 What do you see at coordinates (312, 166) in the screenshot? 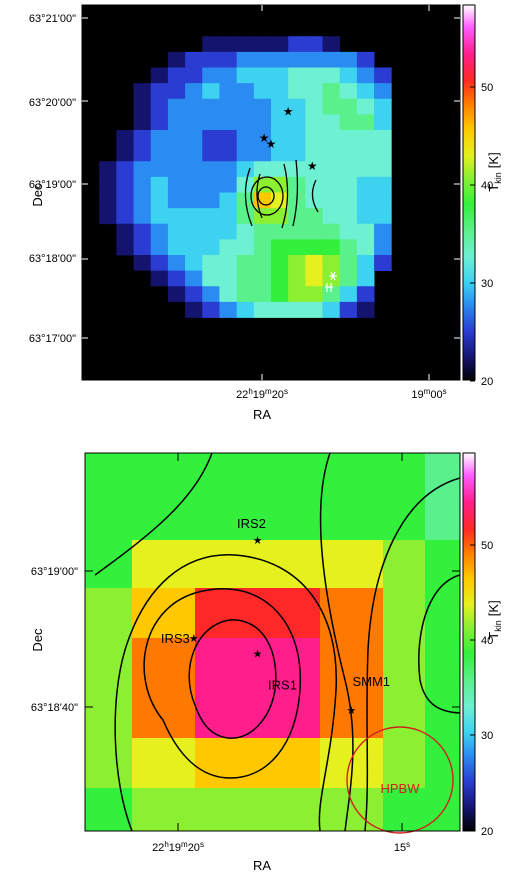
I see `top-source-marker: ★` at bounding box center [312, 166].